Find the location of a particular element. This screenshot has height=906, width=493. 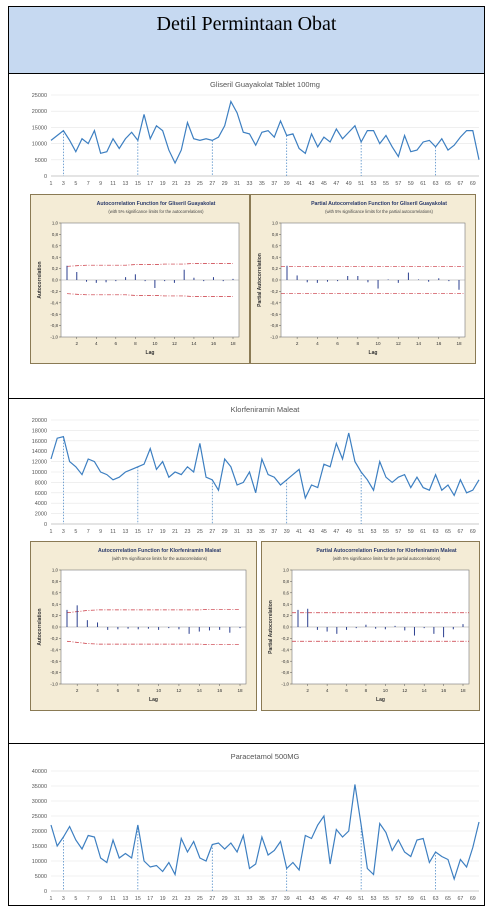

x-tick-label: 53 is located at coordinates (374, 184).